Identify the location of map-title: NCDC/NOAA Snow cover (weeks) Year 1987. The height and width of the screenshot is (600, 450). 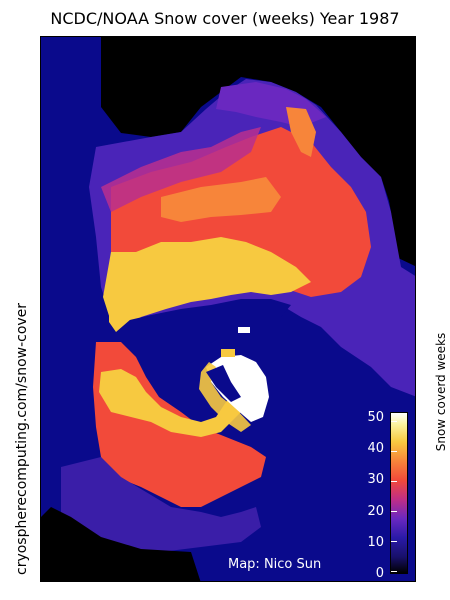
(225, 18).